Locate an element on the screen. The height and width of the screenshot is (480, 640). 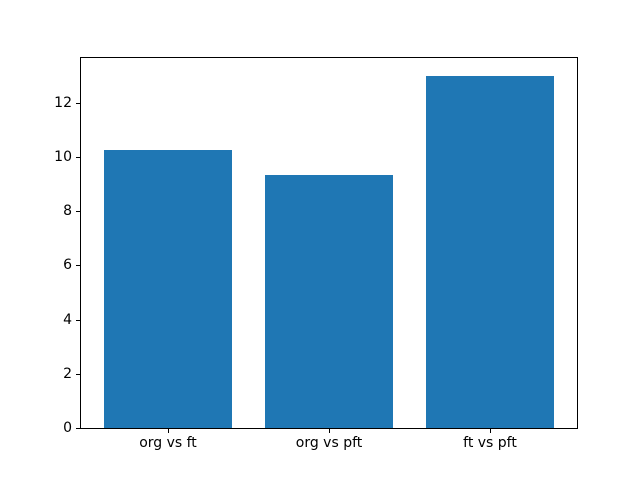
y-tick-label: 2 is located at coordinates (67, 373).